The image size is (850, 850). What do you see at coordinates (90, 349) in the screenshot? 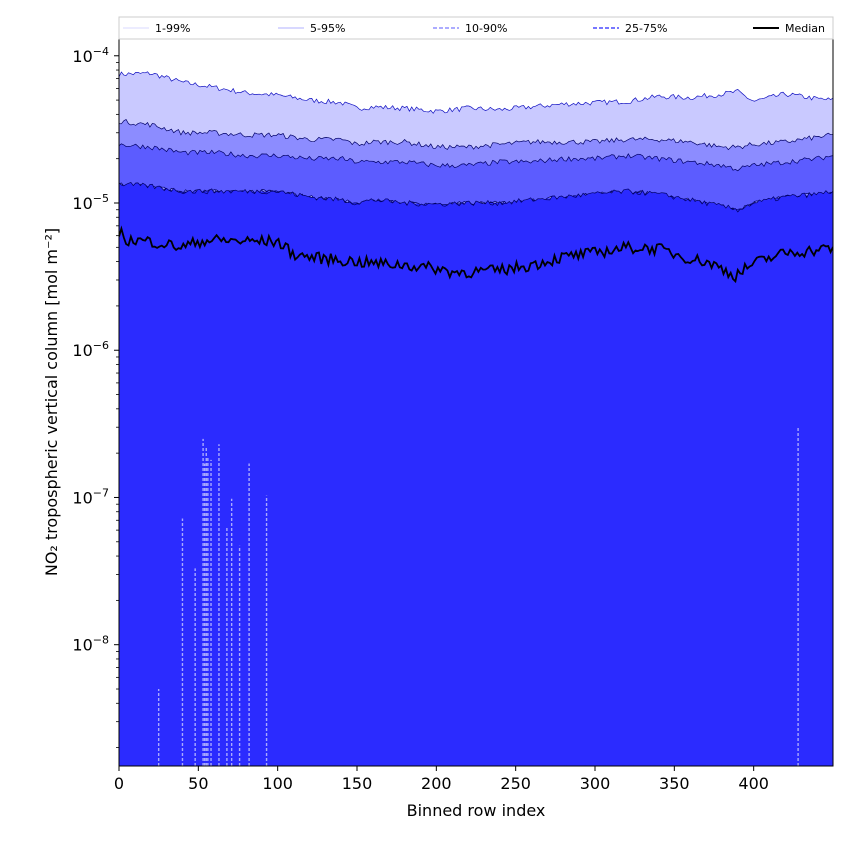
I see `y-tick-label: 10⁻⁶` at bounding box center [90, 349].